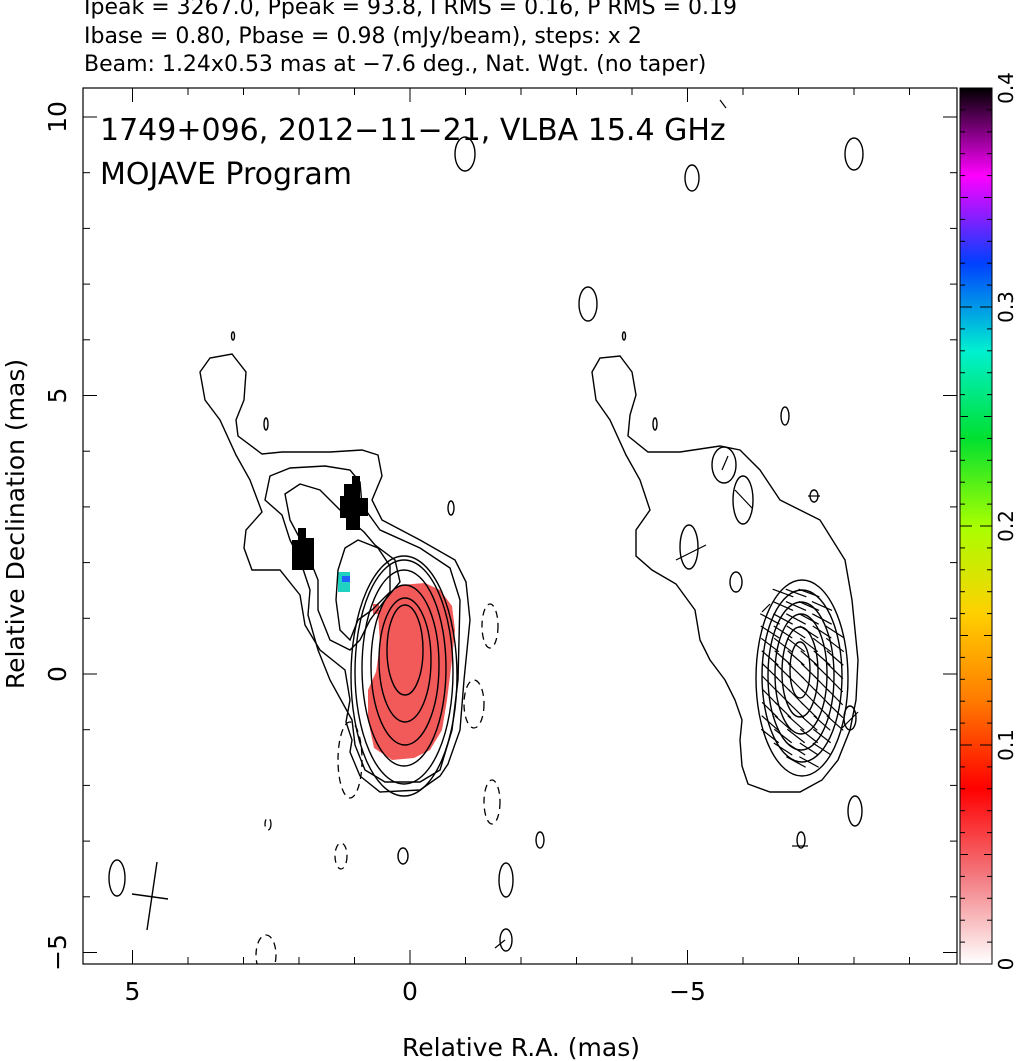  What do you see at coordinates (1006, 307) in the screenshot?
I see `colorbar-tick-label: 0.3` at bounding box center [1006, 307].